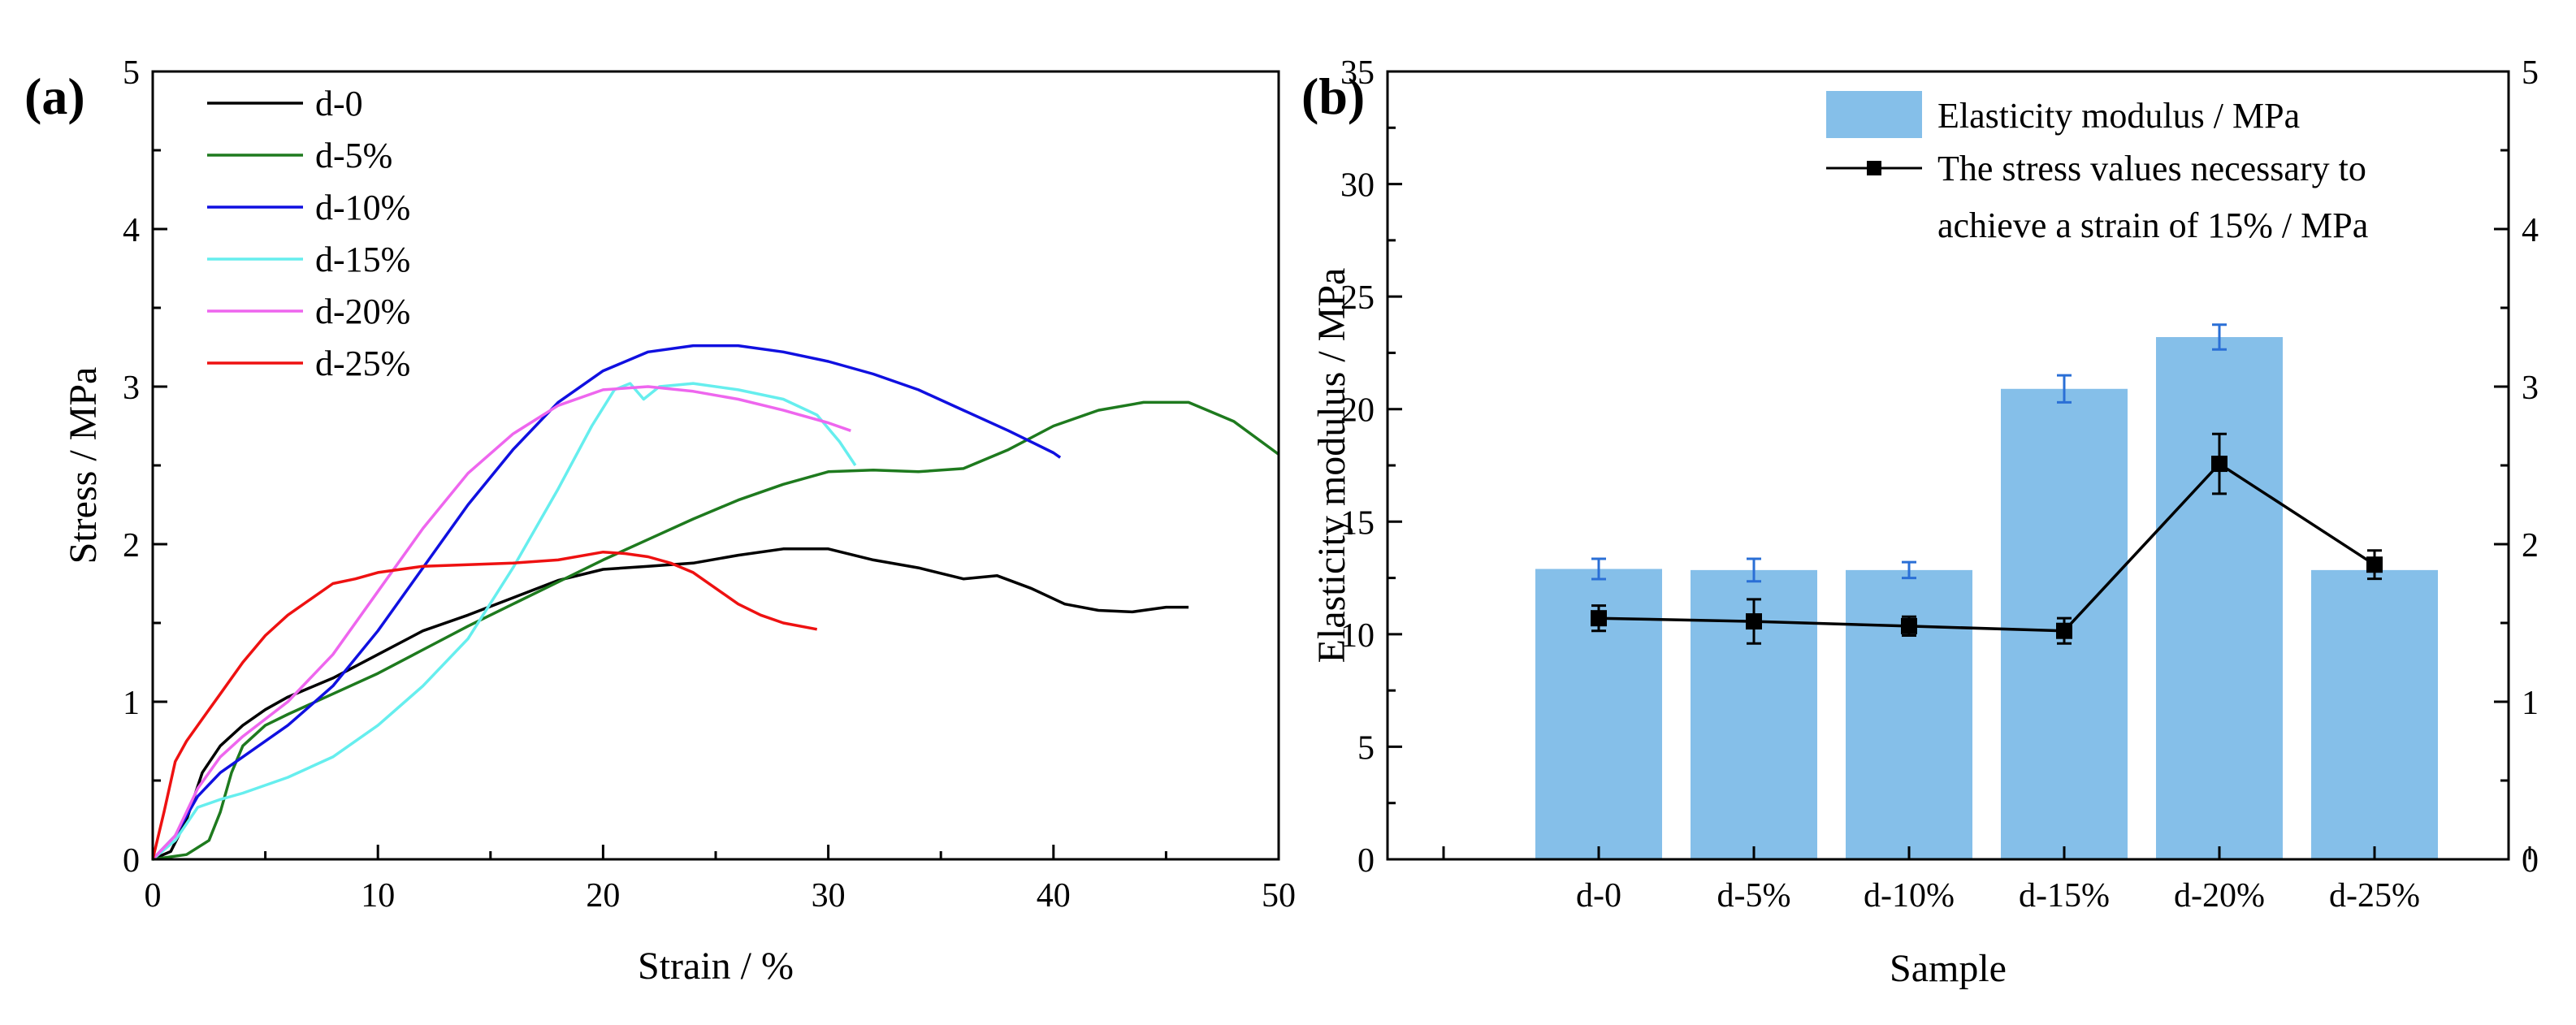 This screenshot has height=1025, width=2576. What do you see at coordinates (153, 896) in the screenshot?
I see `x-tick-label-a: 0` at bounding box center [153, 896].